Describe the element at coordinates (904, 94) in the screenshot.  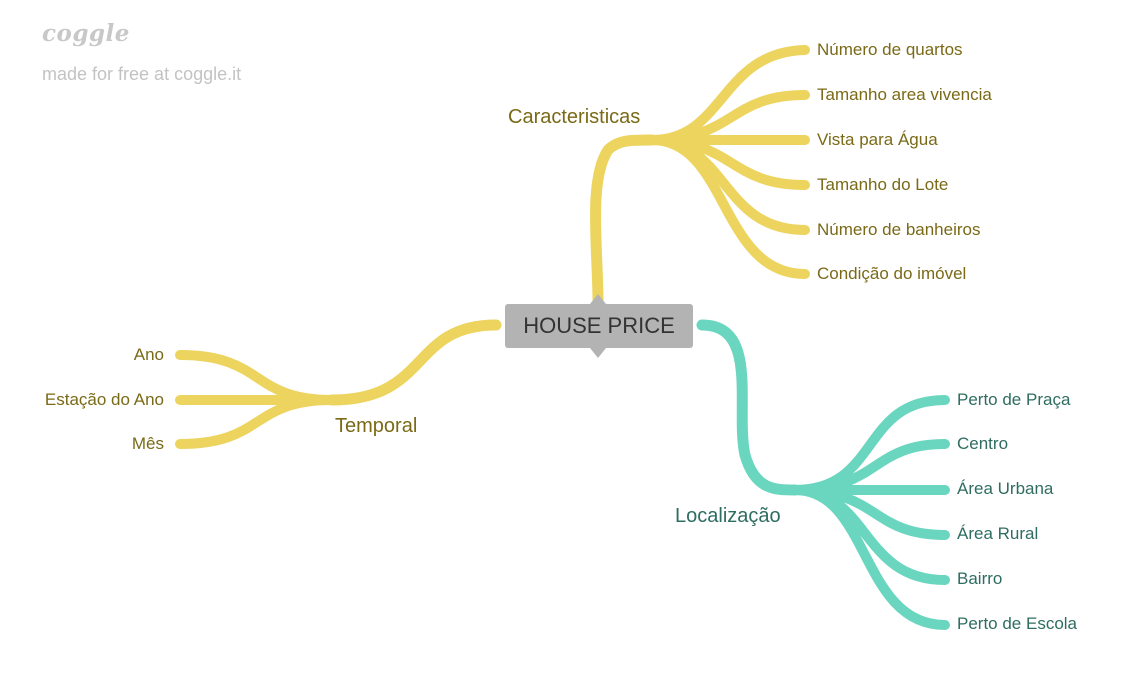
I see `leaf-tamanho-area-vivencia: Tamanho area vivencia` at that location.